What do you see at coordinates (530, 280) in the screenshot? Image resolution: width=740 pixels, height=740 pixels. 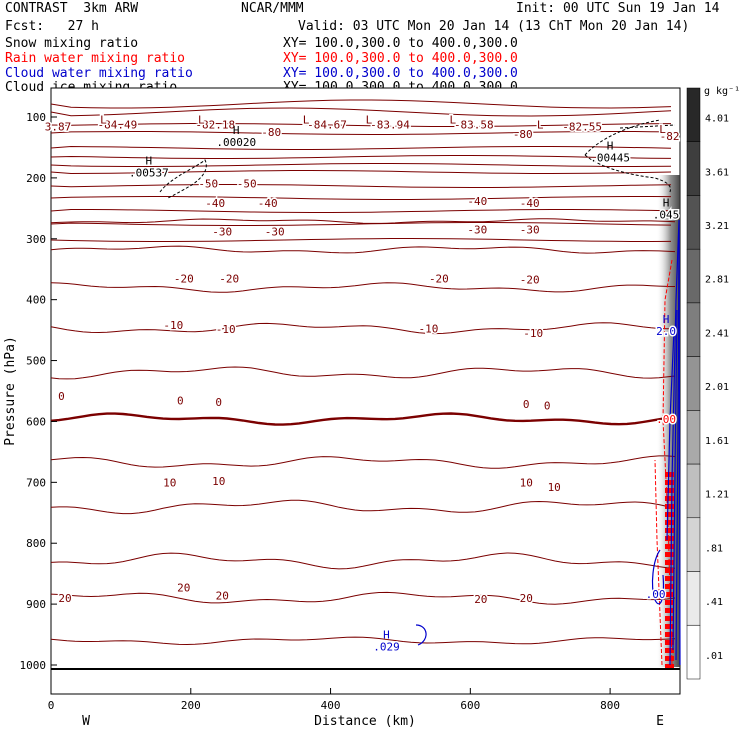 I see `temperature-label: -20` at bounding box center [530, 280].